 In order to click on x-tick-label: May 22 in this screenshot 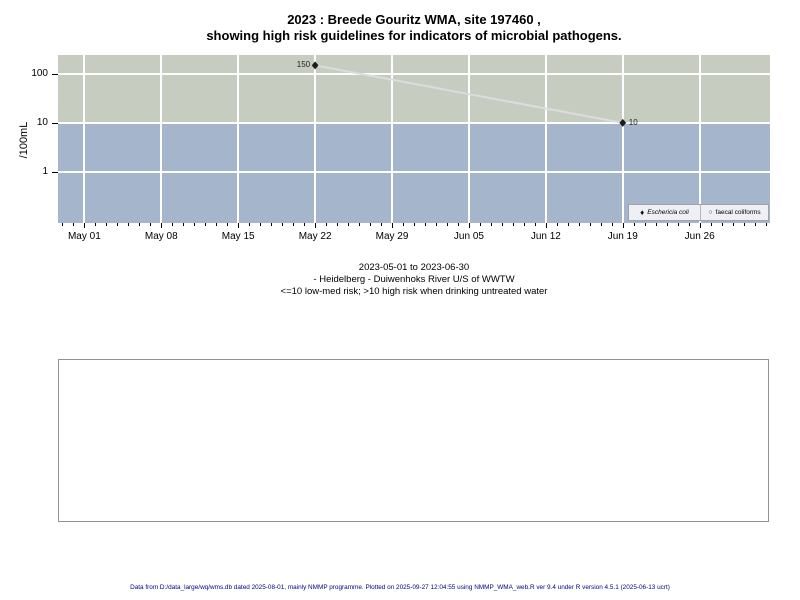, I will do `click(315, 236)`.